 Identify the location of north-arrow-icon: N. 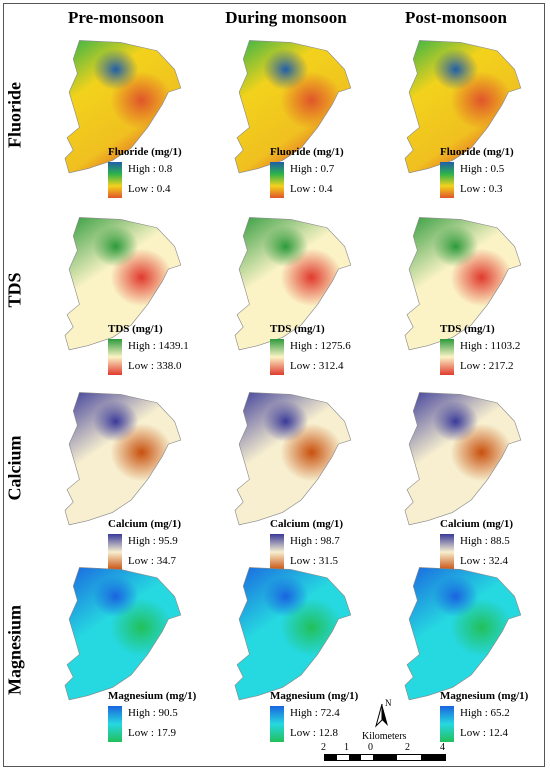
(382, 714).